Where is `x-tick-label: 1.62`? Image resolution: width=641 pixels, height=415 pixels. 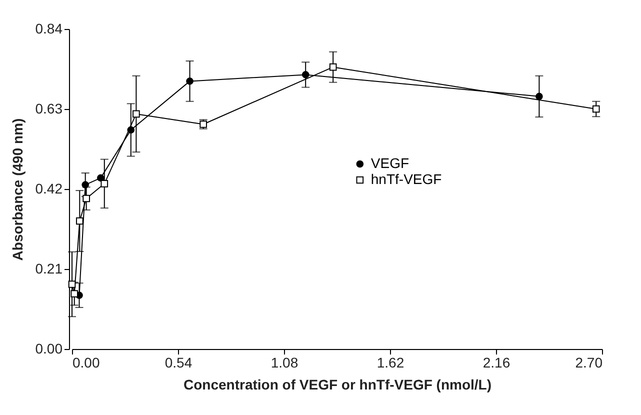 x-tick-label: 1.62 is located at coordinates (390, 362).